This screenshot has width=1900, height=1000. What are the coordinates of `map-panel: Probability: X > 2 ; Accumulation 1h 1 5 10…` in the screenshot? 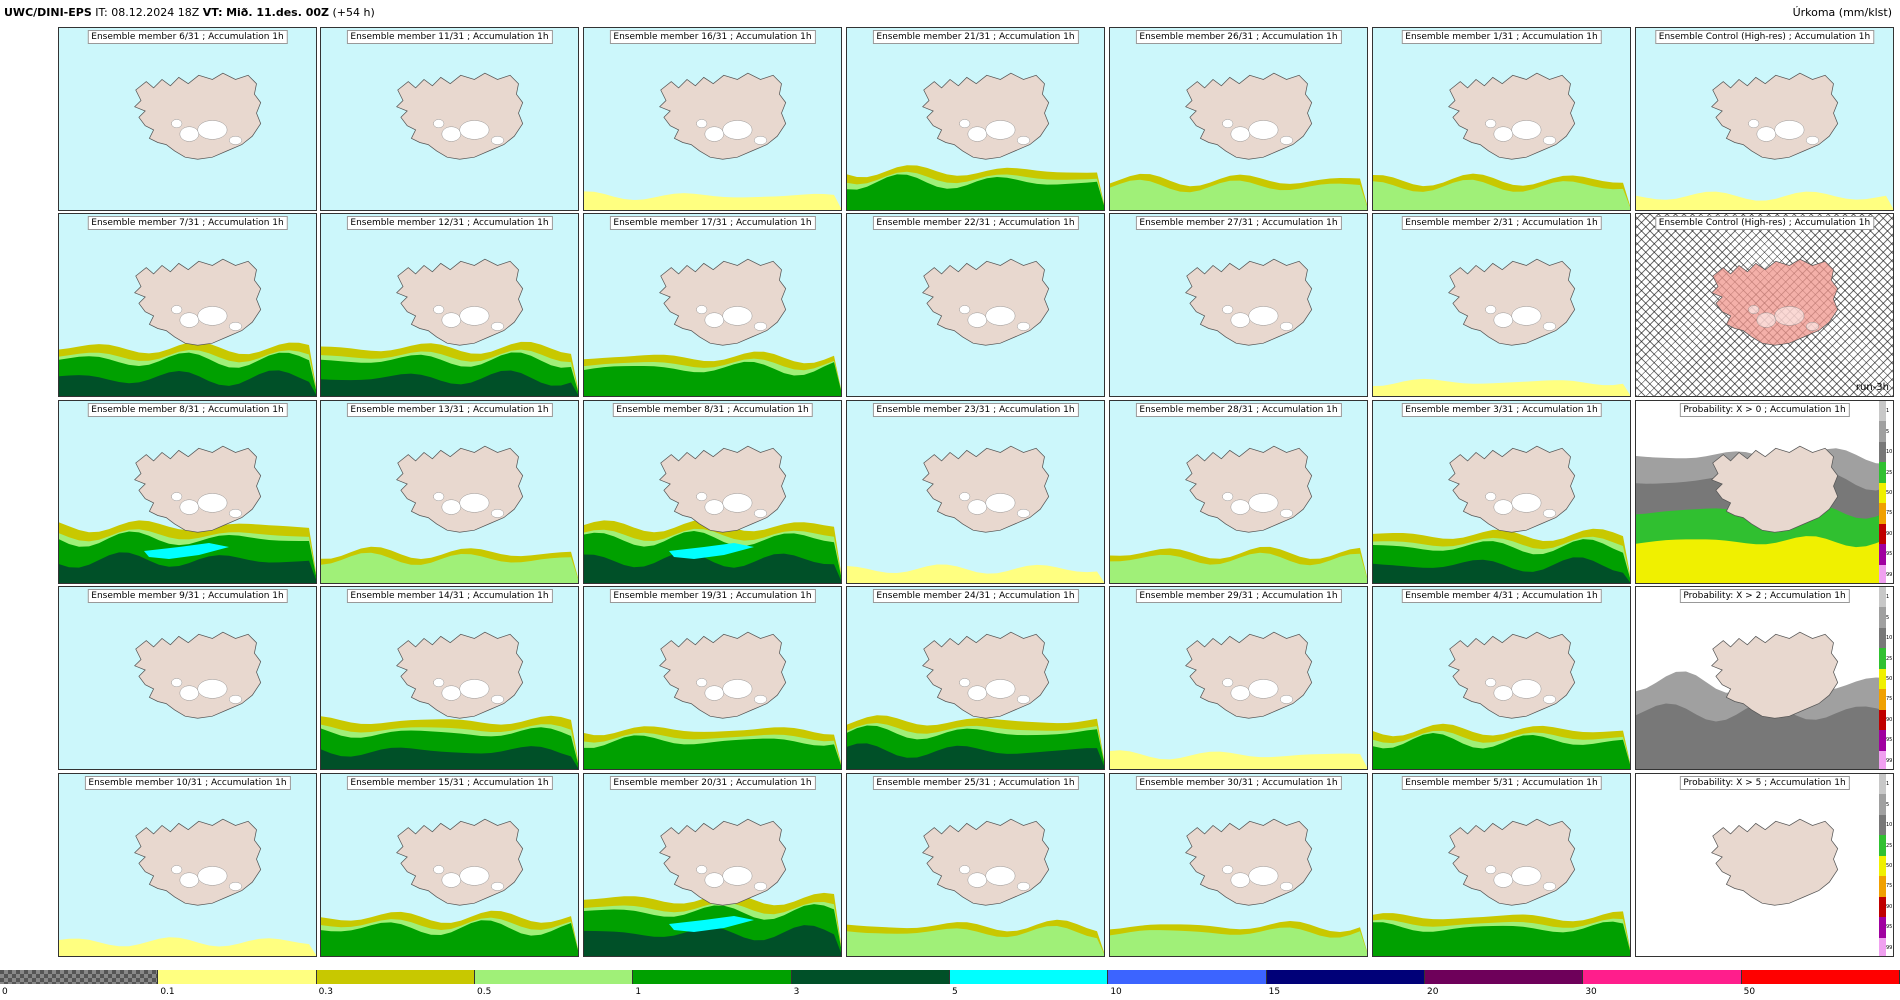 It's located at (1764, 678).